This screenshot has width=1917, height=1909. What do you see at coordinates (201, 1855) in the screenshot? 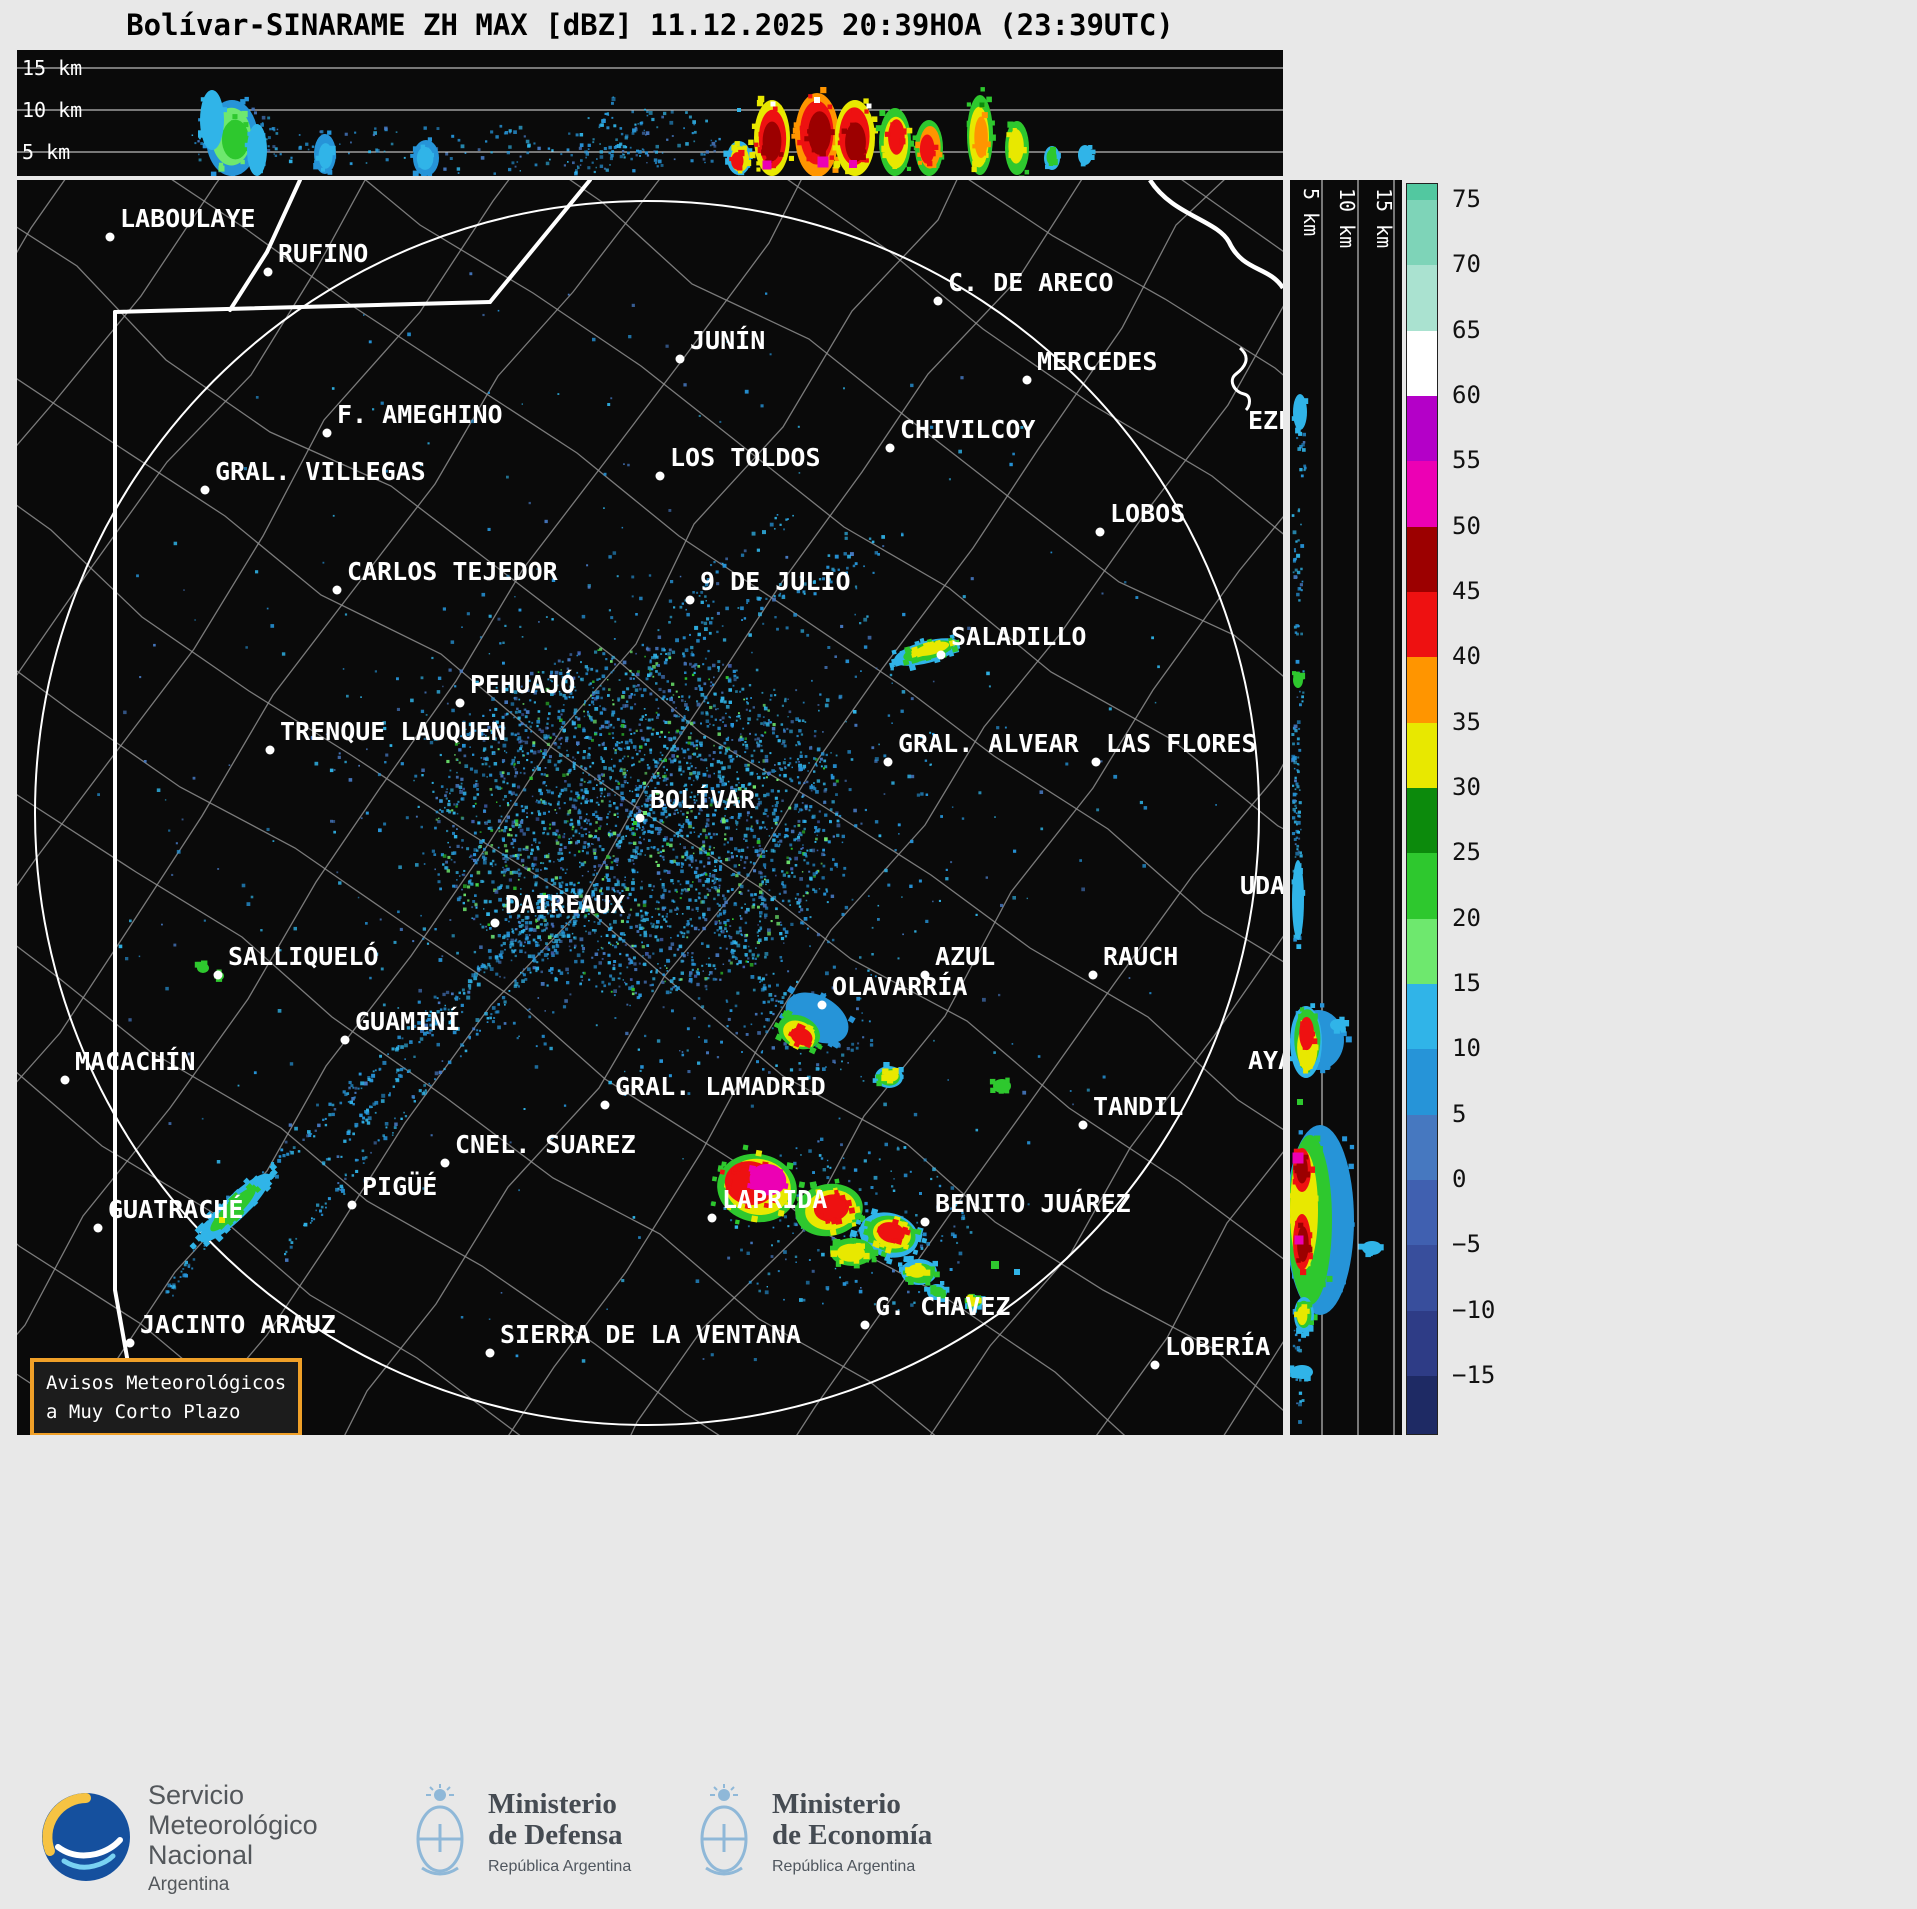
I see `smn-name-line3: Nacional` at bounding box center [201, 1855].